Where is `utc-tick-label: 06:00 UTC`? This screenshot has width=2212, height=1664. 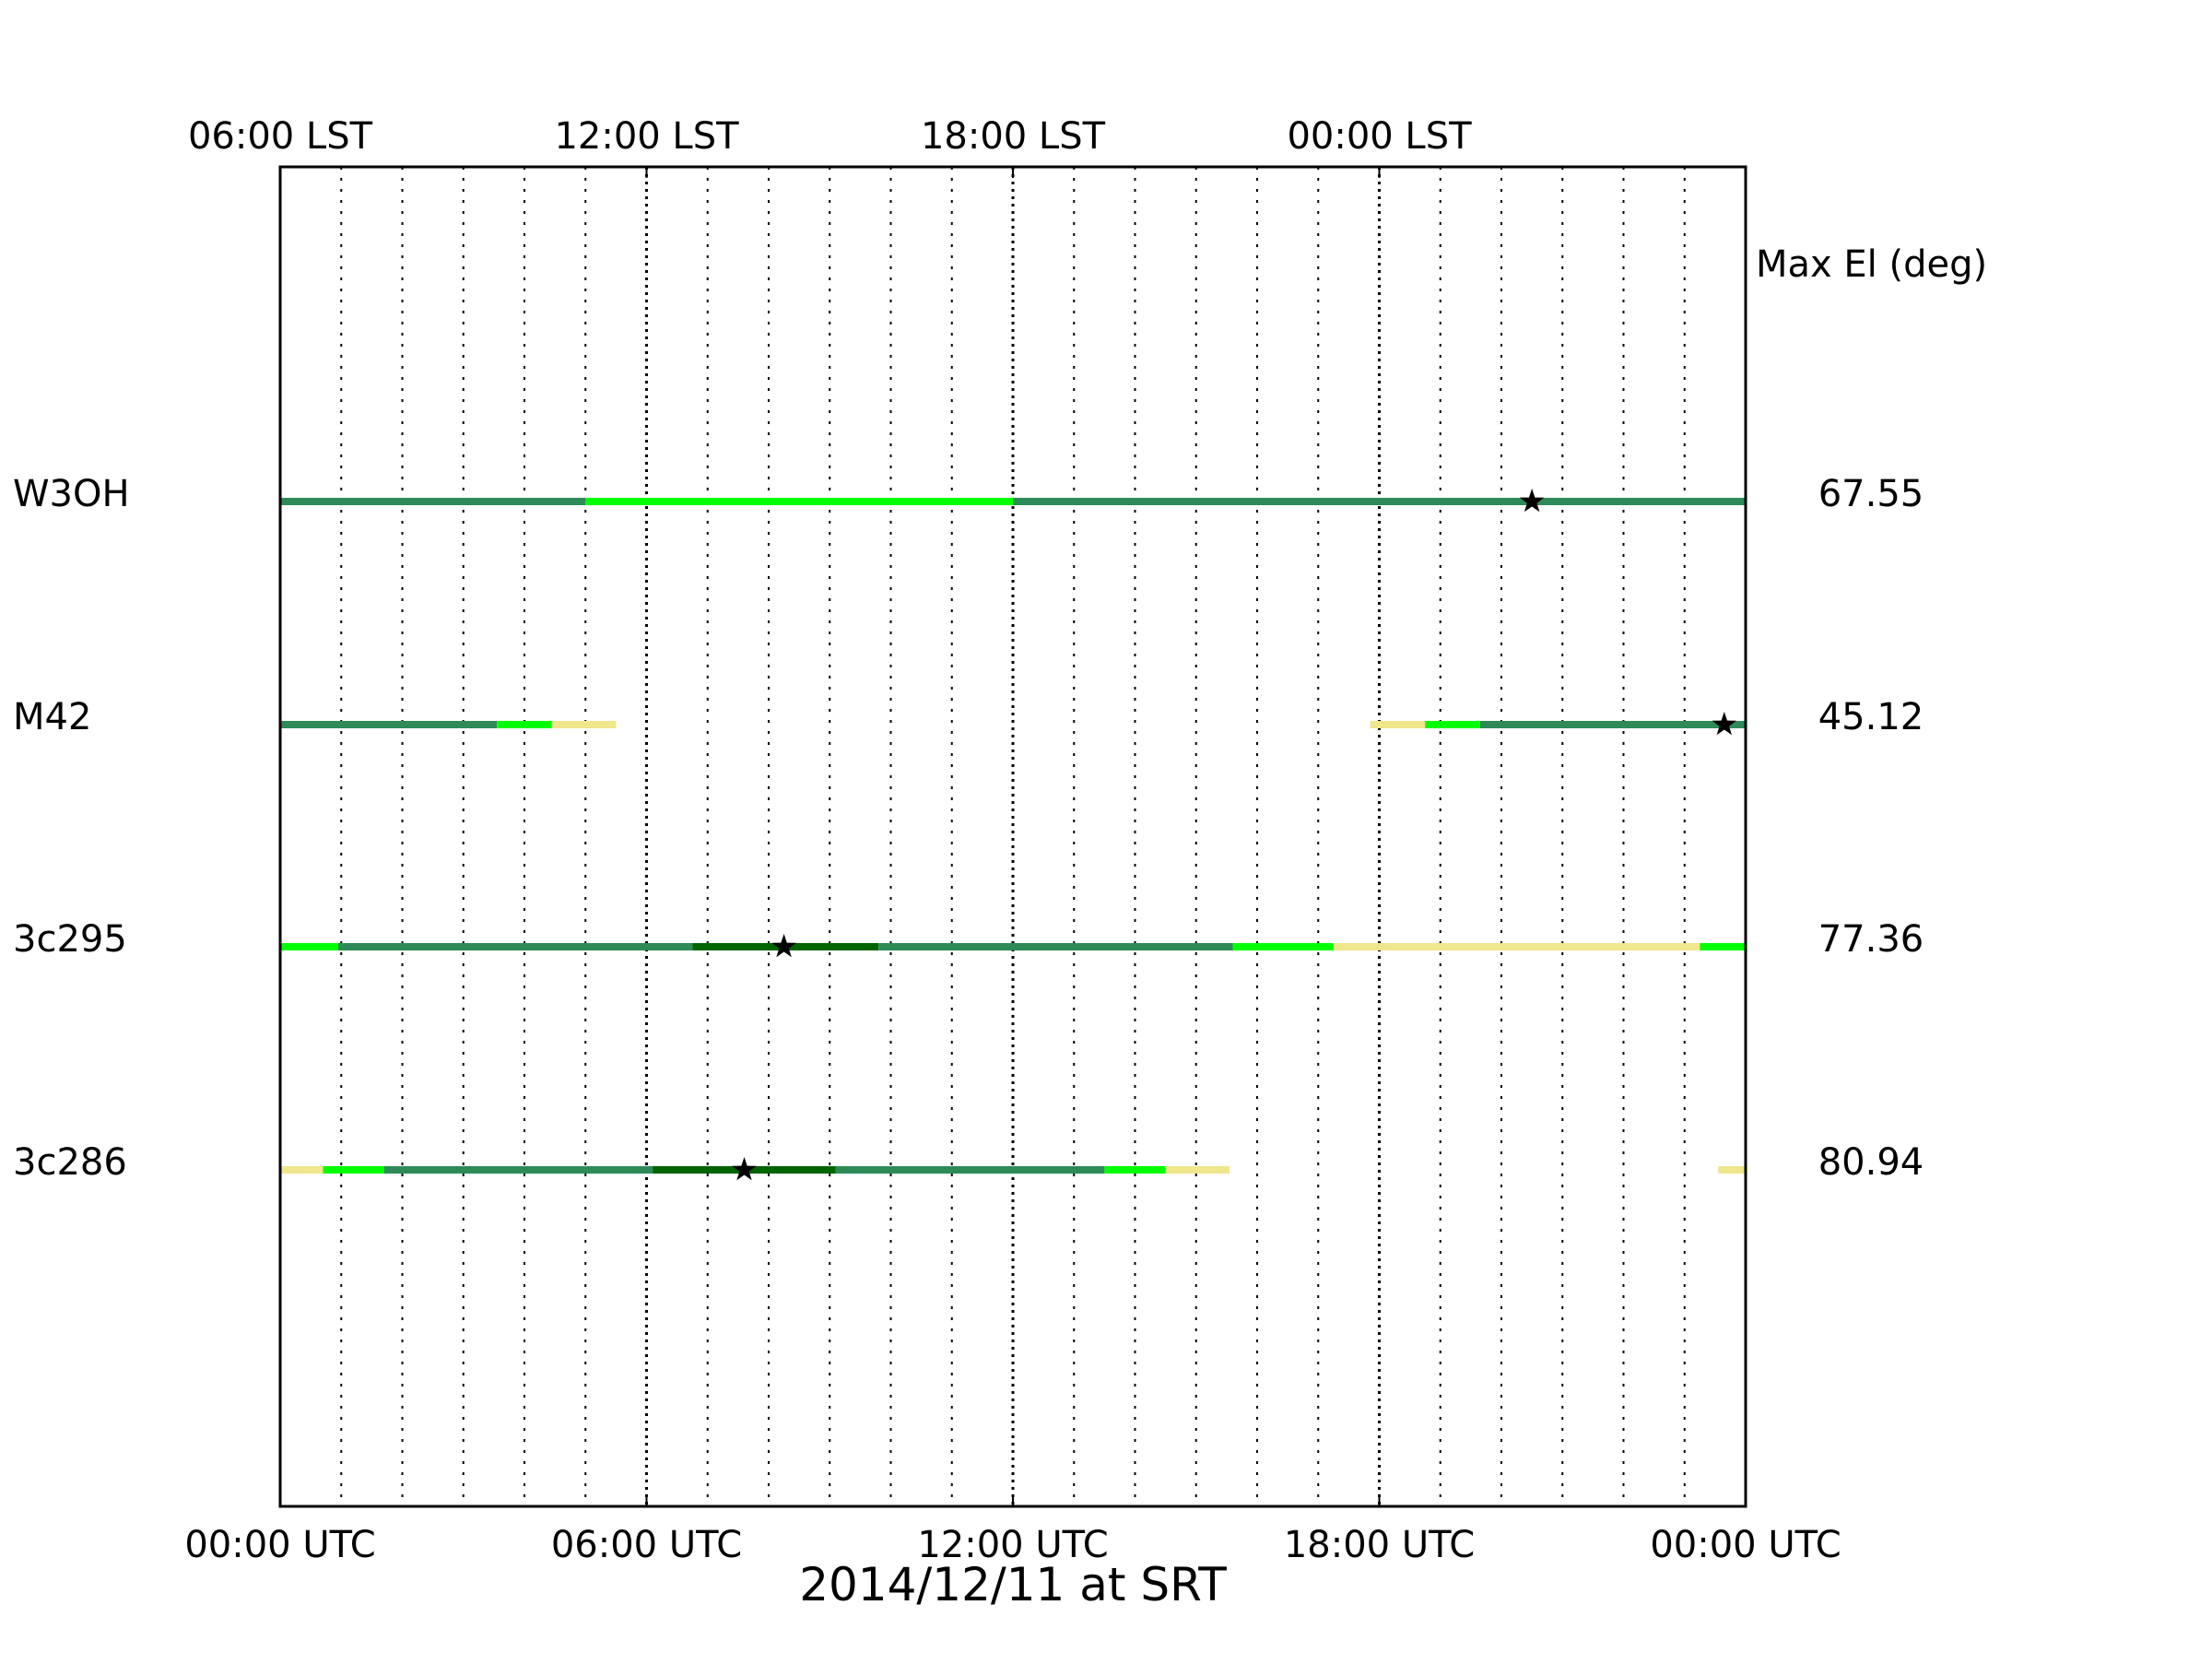 utc-tick-label: 06:00 UTC is located at coordinates (646, 1545).